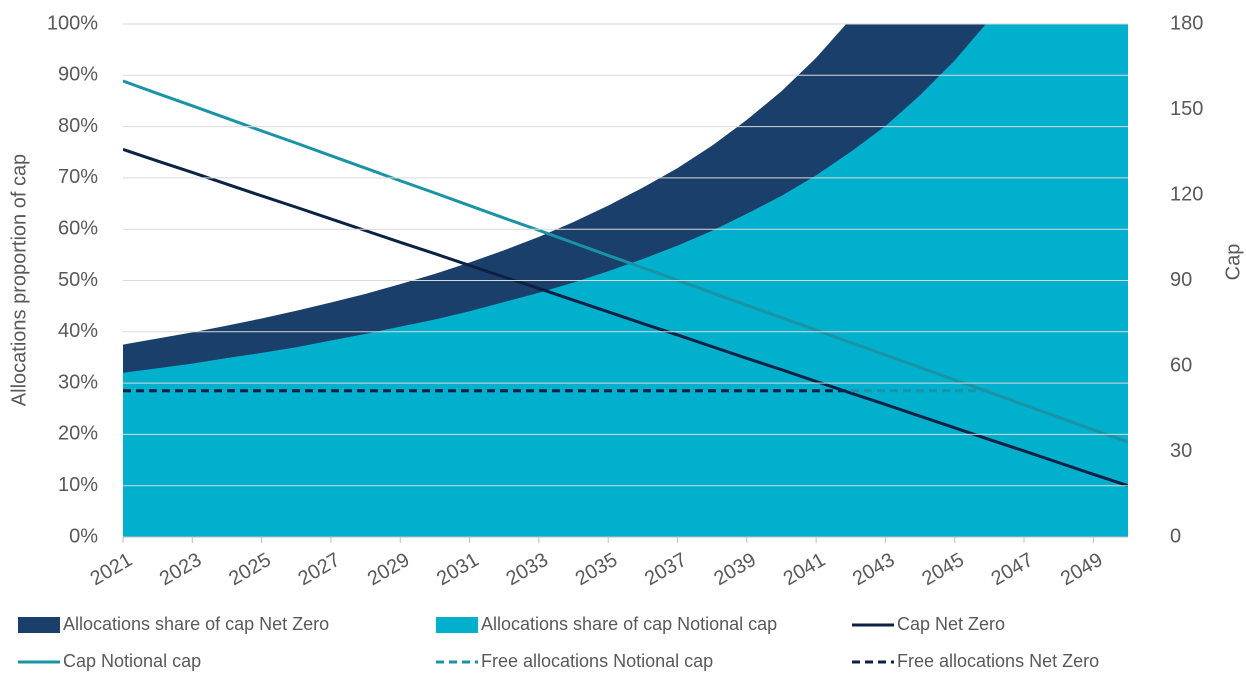  Describe the element at coordinates (1186, 23) in the screenshot. I see `y2-tick-label: 180` at that location.